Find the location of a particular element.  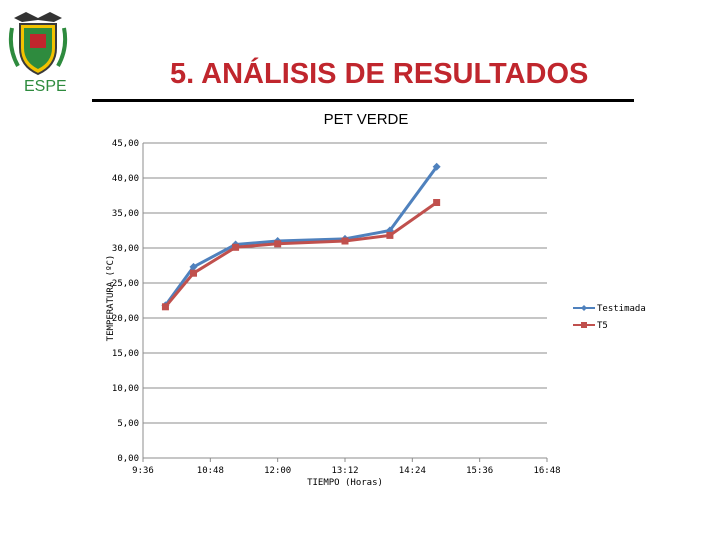

x-tick-label: 12:00 is located at coordinates (277, 471).